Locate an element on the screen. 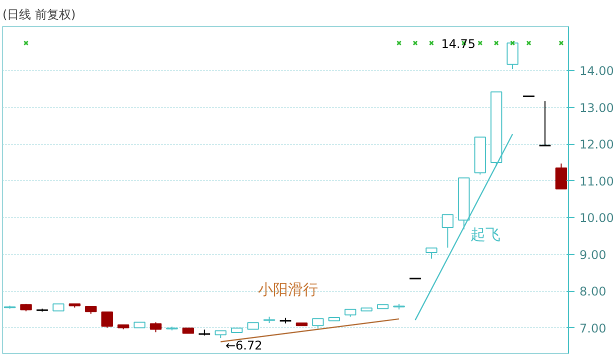 This screenshot has width=616, height=359. y-tick-label: 14.00 is located at coordinates (597, 71).